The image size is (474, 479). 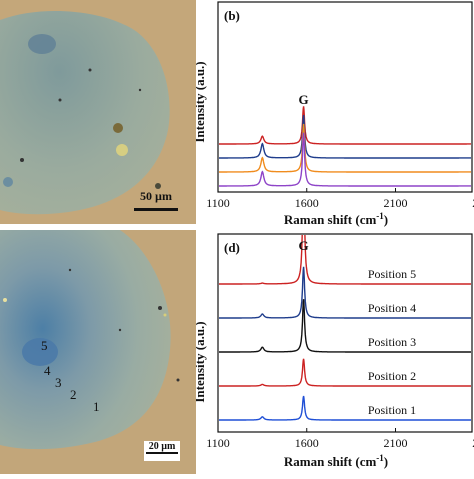 What do you see at coordinates (336, 461) in the screenshot?
I see `chart-d-xlabel: Raman shift (cm-1)` at bounding box center [336, 461].